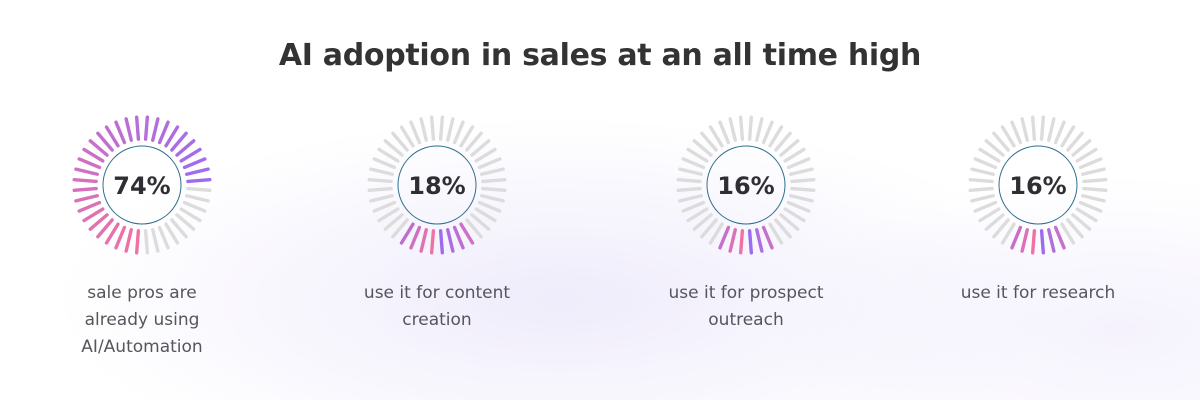 Image resolution: width=1200 pixels, height=400 pixels. What do you see at coordinates (746, 306) in the screenshot?
I see `caption: use it for prospect outreach` at bounding box center [746, 306].